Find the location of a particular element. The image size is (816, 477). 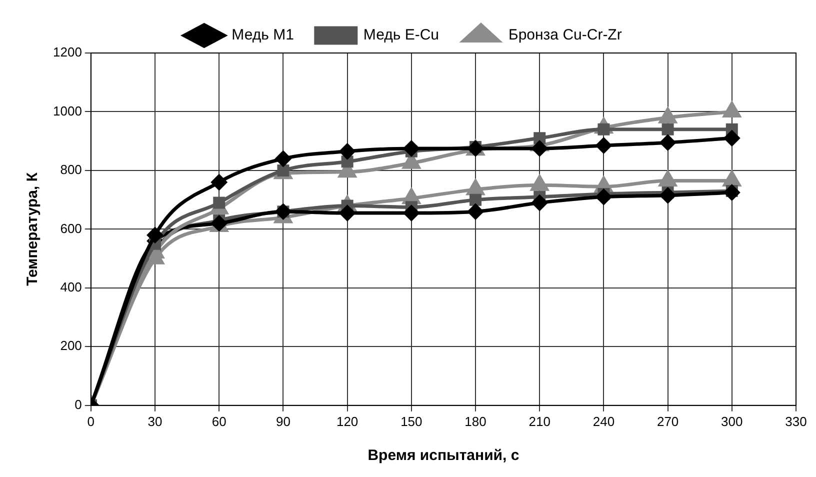

x-tick-label: 120 is located at coordinates (347, 421).